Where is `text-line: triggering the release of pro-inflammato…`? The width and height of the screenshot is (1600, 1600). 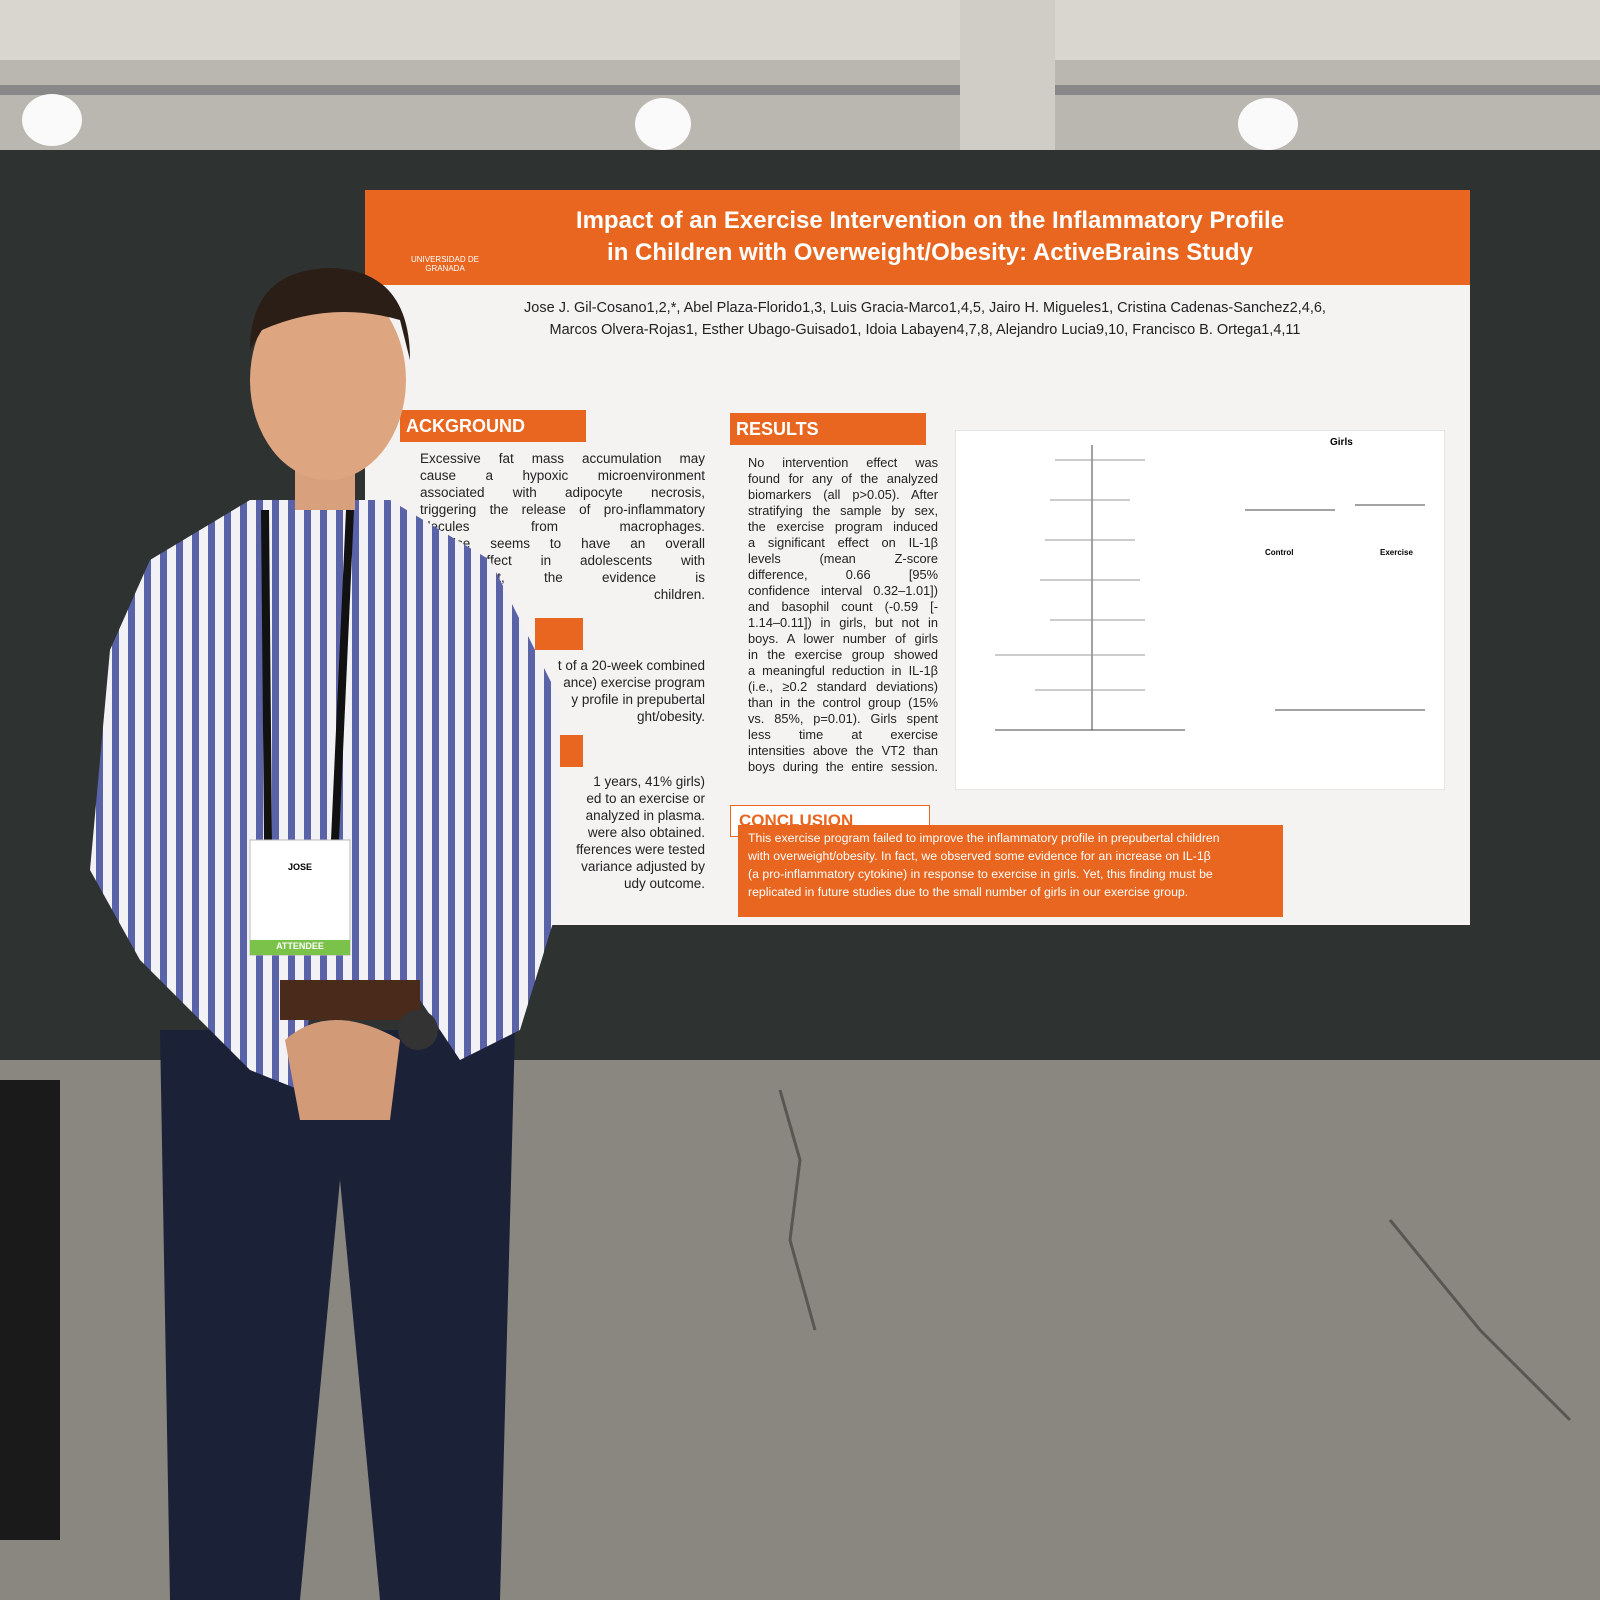 text-line: triggering the release of pro-inflammato… is located at coordinates (562, 509).